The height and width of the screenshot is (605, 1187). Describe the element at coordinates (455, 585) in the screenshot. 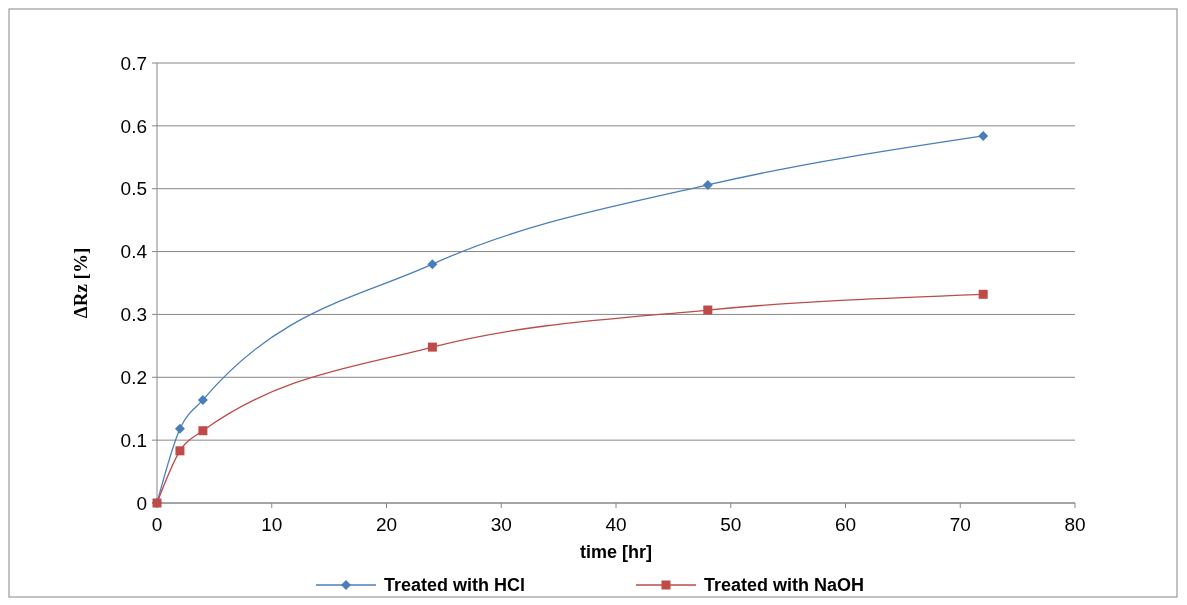

I see `legend-label: Treated with HCl` at that location.